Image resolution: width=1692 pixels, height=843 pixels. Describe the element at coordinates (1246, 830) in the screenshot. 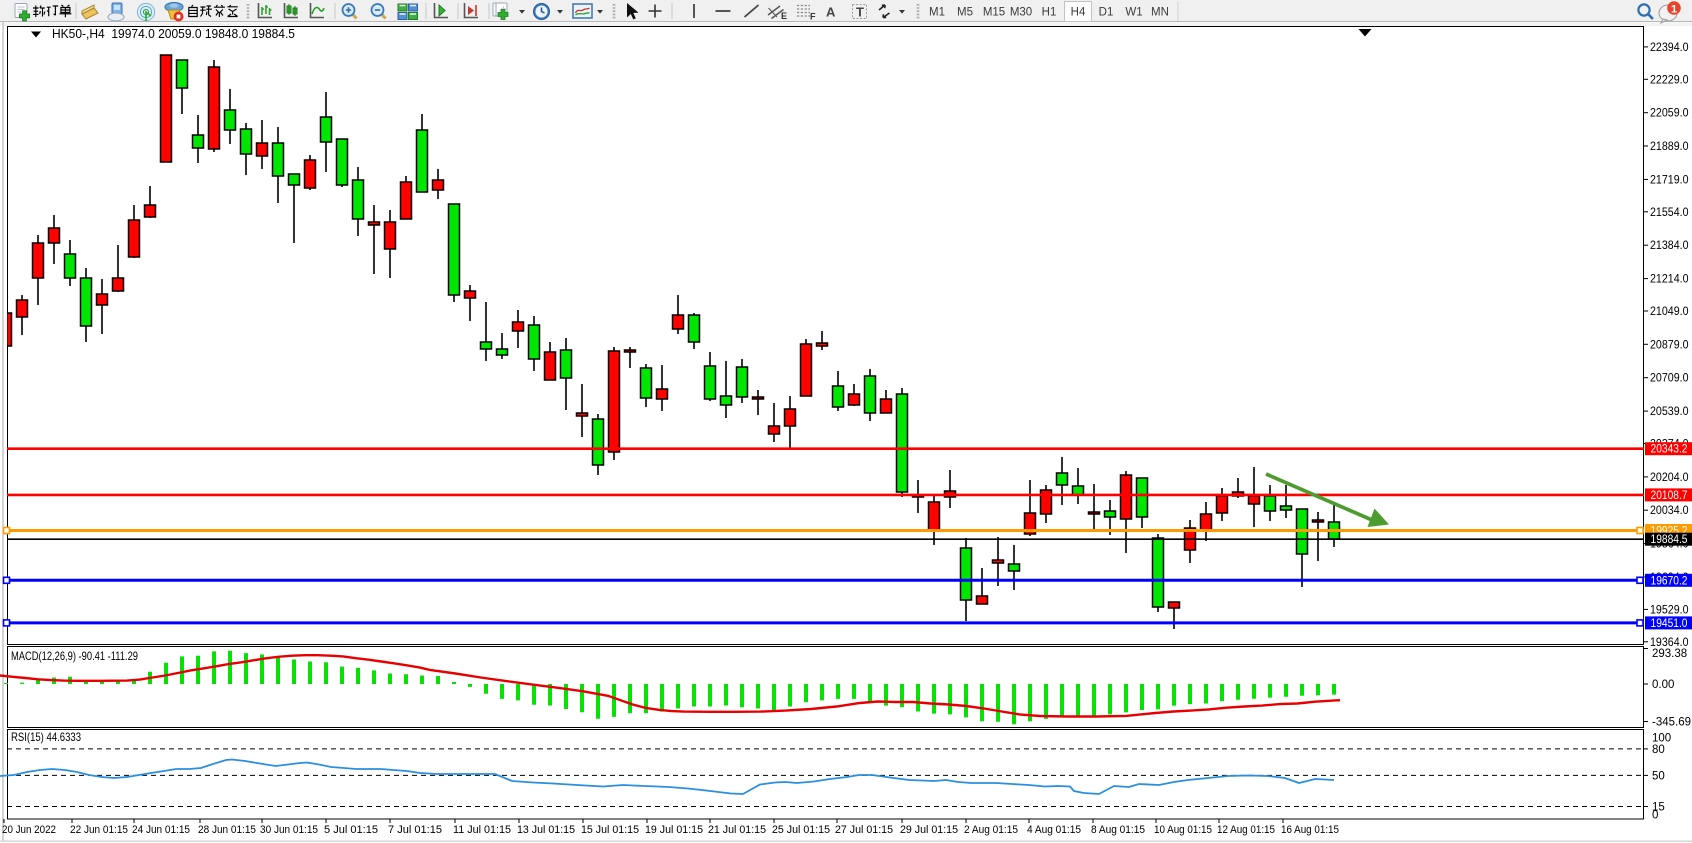

I see `svg-text: 12 Aug 01:15` at that location.